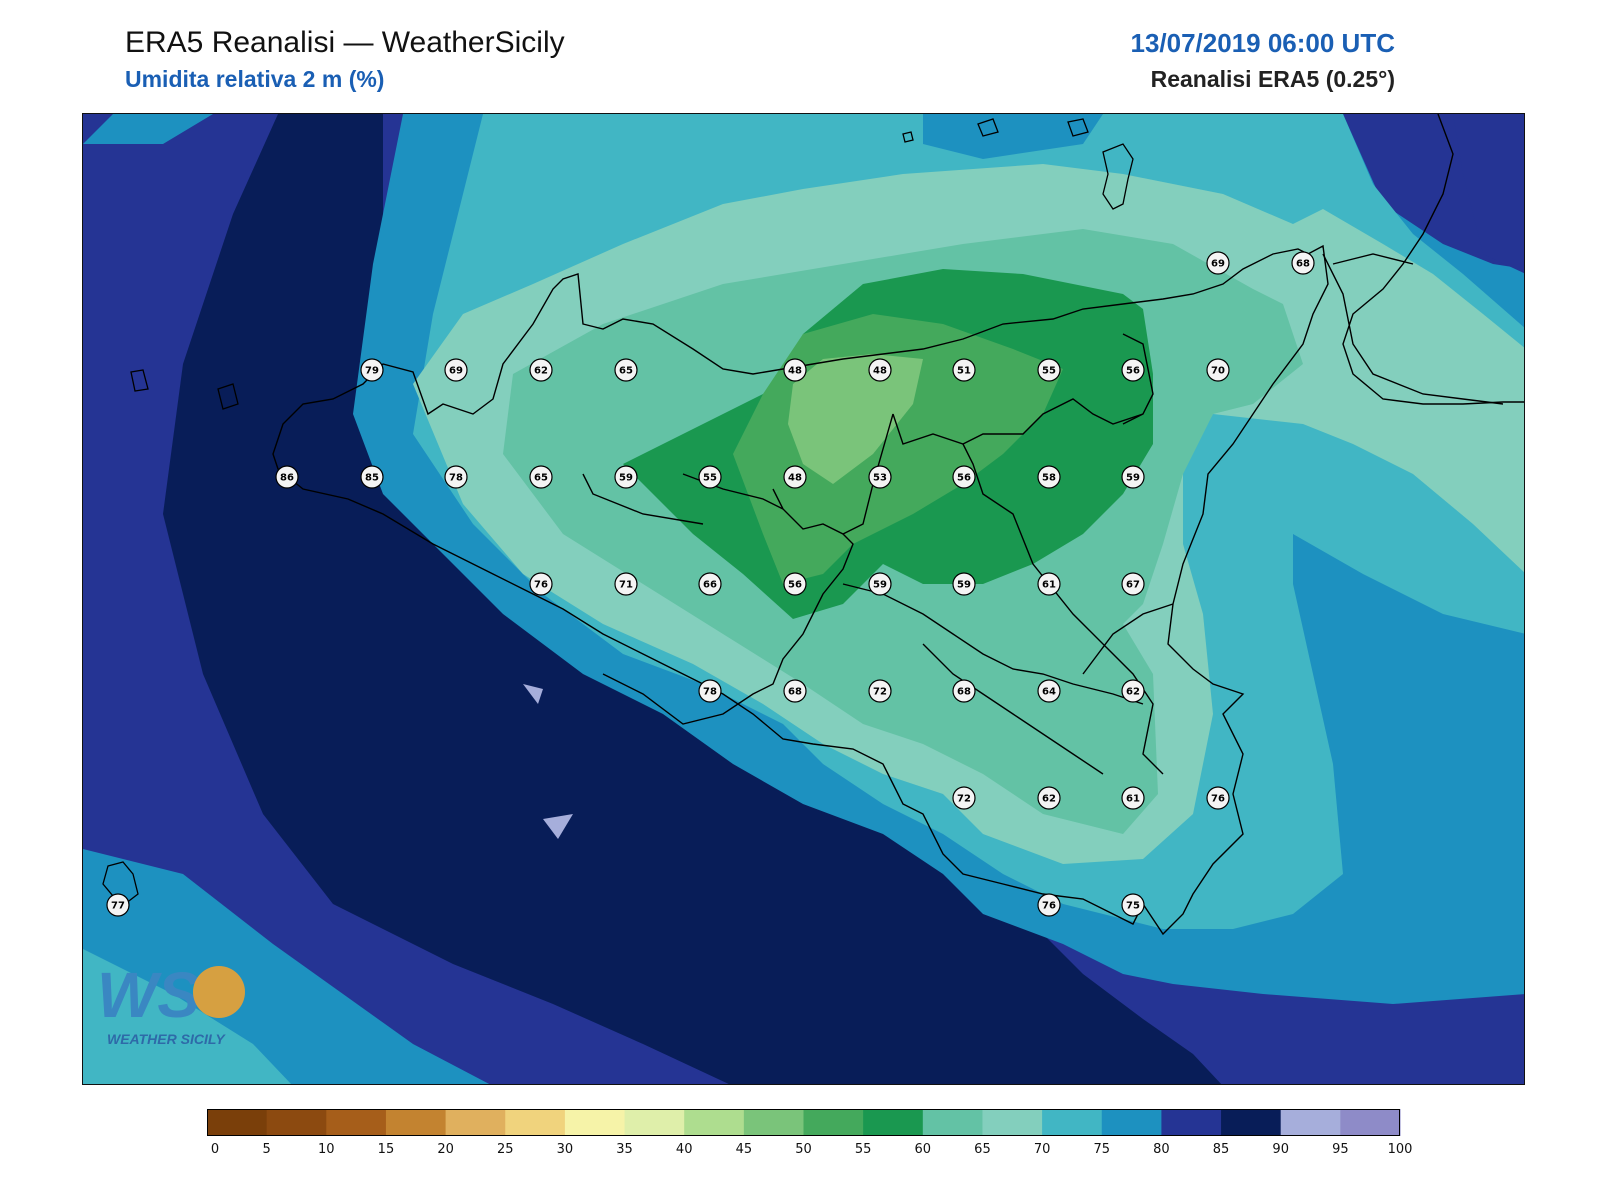 Image resolution: width=1600 pixels, height=1200 pixels. I want to click on station-value: 86, so click(287, 478).